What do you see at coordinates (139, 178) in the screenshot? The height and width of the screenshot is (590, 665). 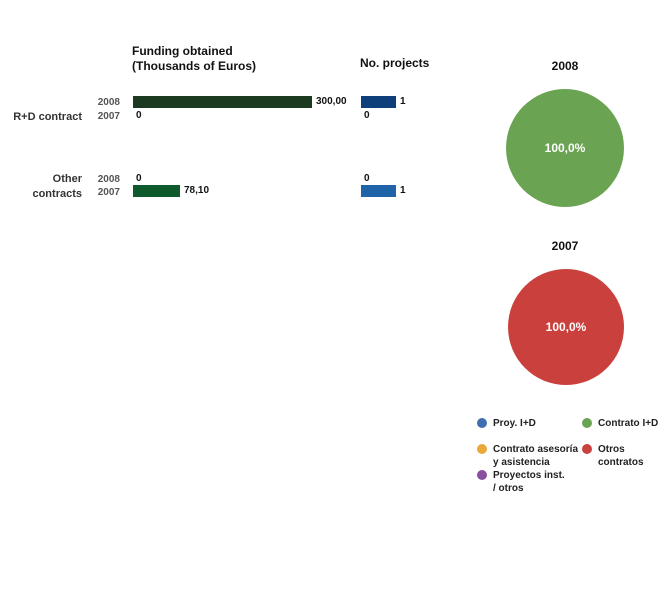 I see `funding-value-label-other-2008: 0` at bounding box center [139, 178].